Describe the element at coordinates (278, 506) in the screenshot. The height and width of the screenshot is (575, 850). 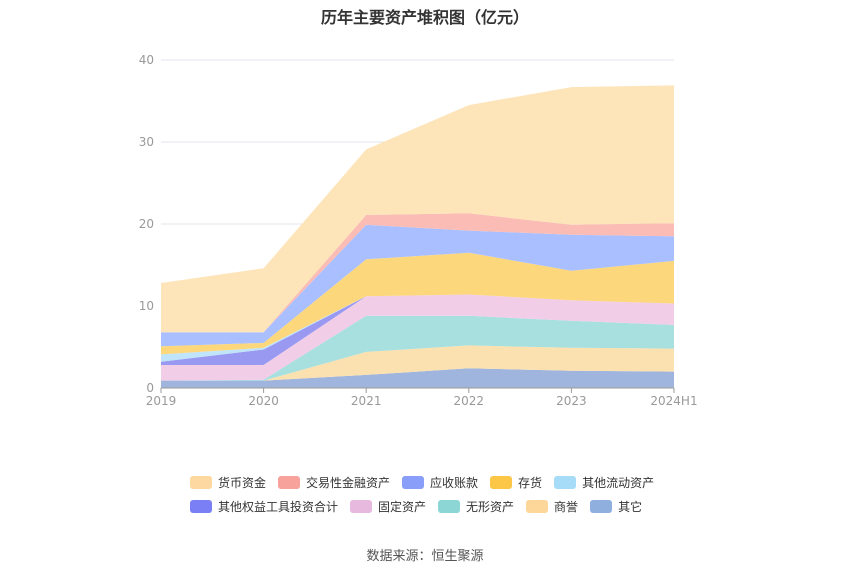
I see `legend-label: 其他权益工具投资合计` at that location.